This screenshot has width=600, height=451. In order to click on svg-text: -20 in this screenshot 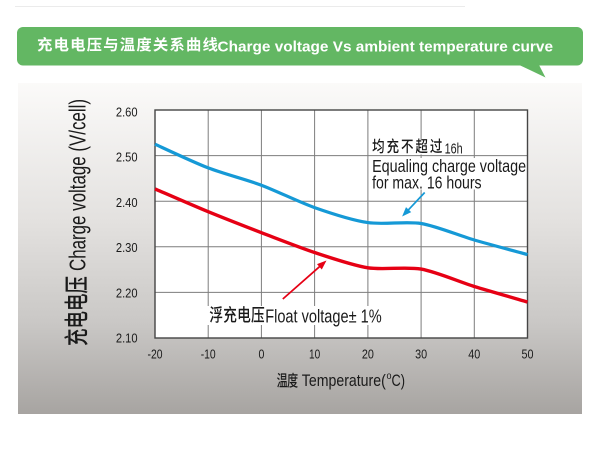, I will do `click(155, 353)`.